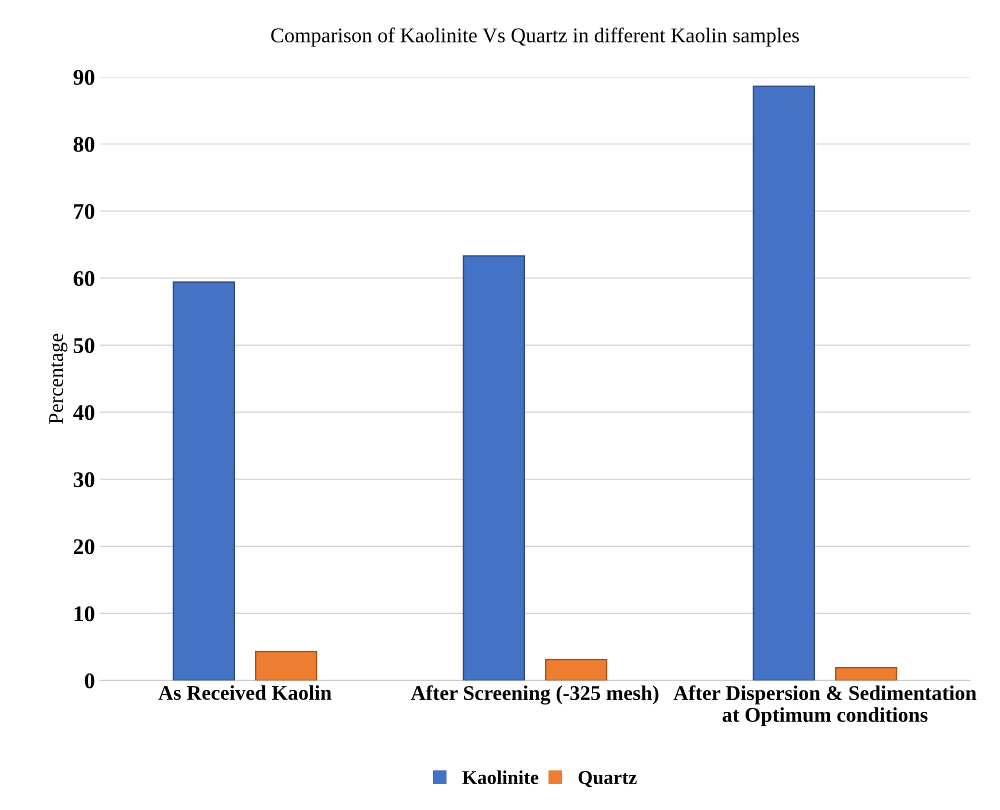 The width and height of the screenshot is (1000, 810). What do you see at coordinates (84, 211) in the screenshot?
I see `y-tick-label: 70` at bounding box center [84, 211].